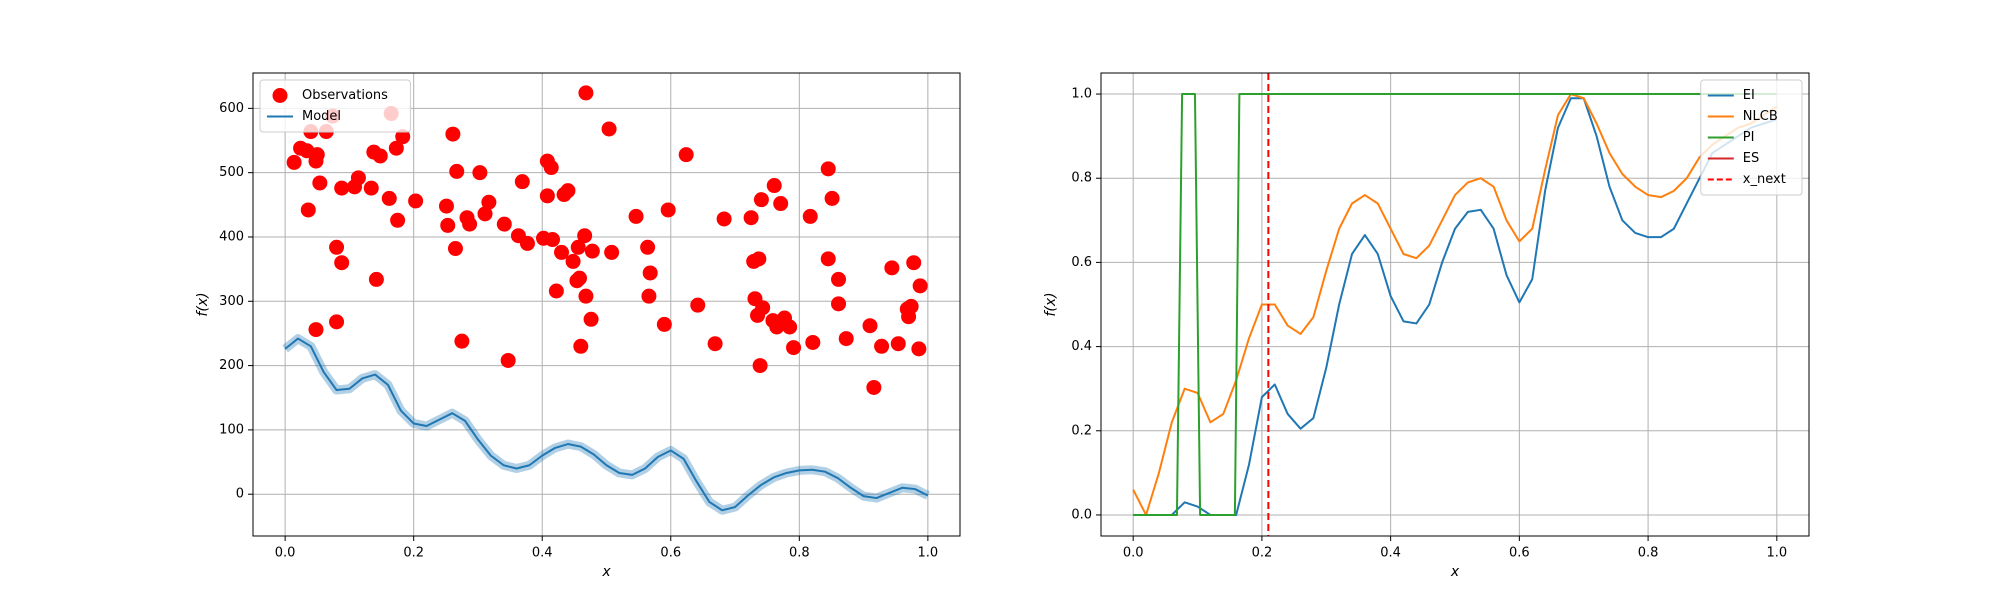  Describe the element at coordinates (670, 553) in the screenshot. I see `x-tick-label: 0.6` at that location.